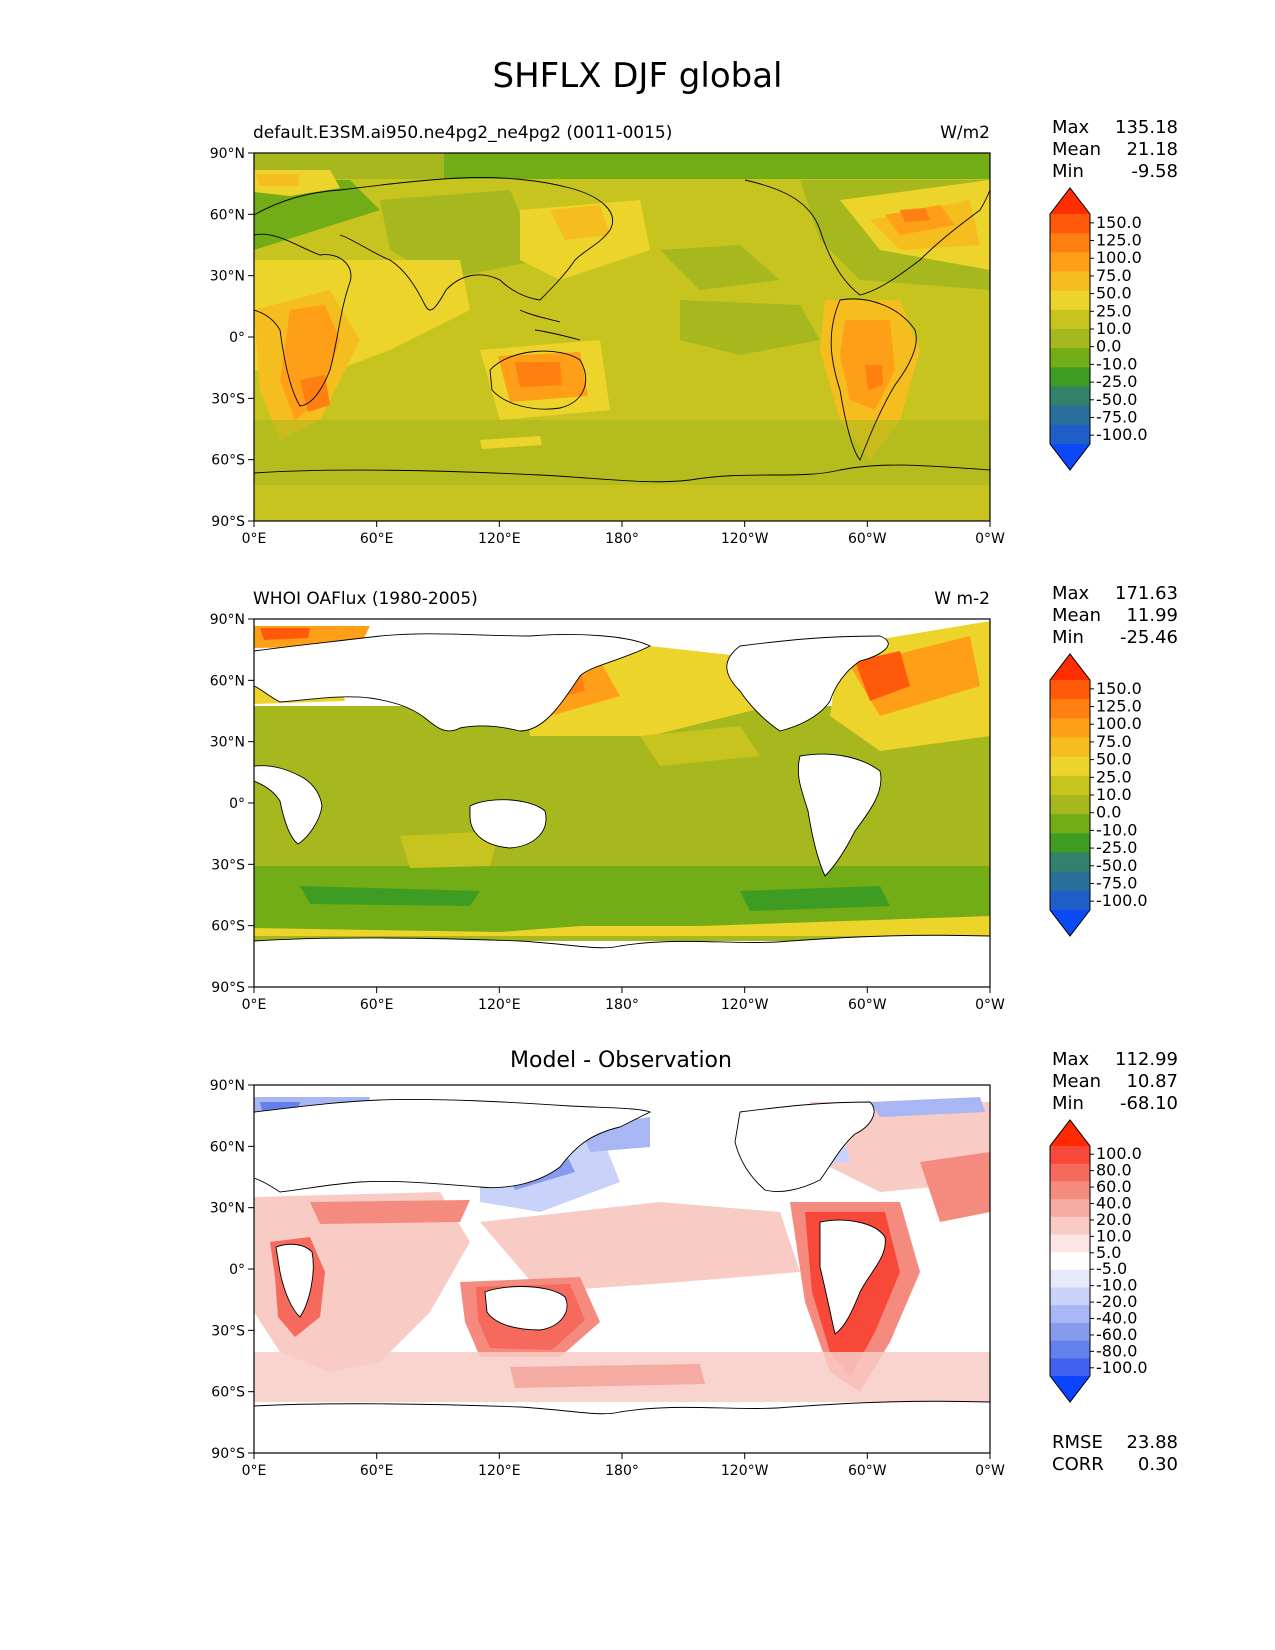 Image resolution: width=1275 pixels, height=1650 pixels. What do you see at coordinates (882, 676) in the screenshot?
I see `panel-2-gulf-stream-core` at bounding box center [882, 676].